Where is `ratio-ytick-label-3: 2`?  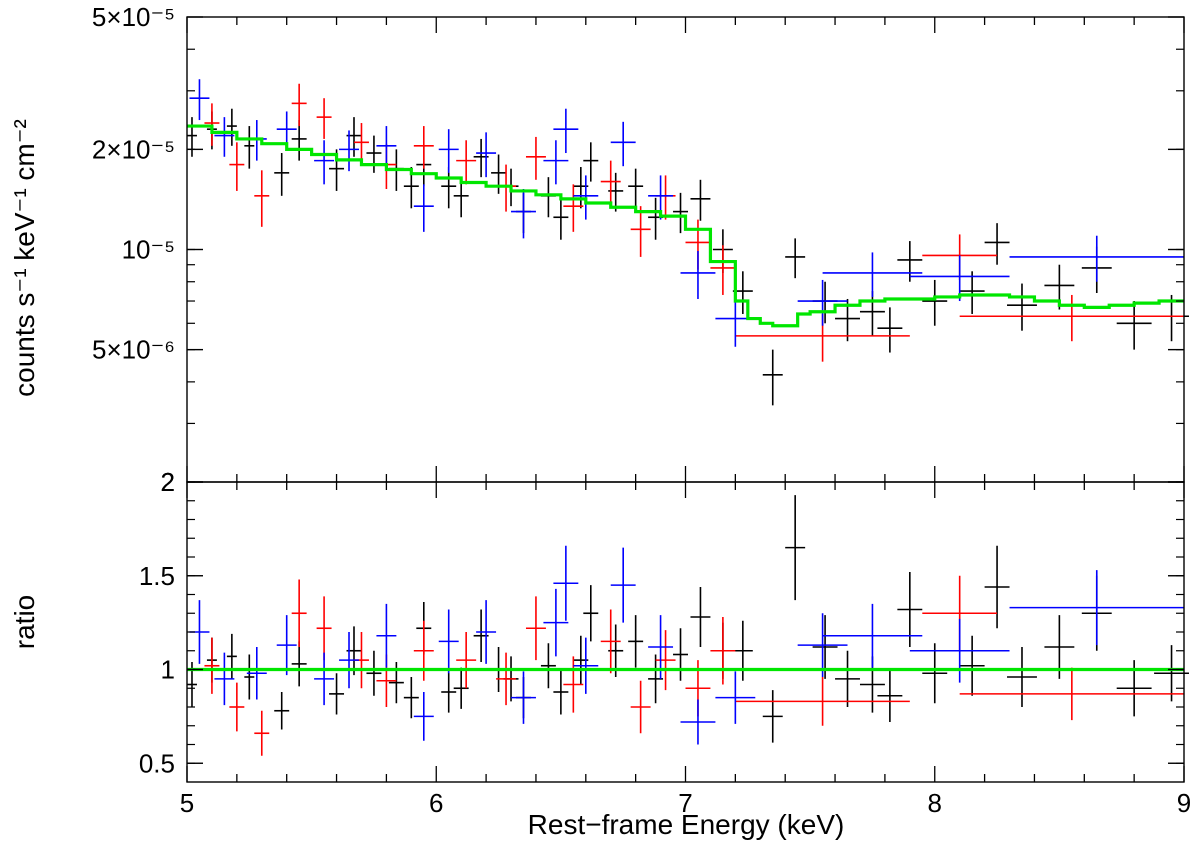
ratio-ytick-label-3: 2 is located at coordinates (168, 482).